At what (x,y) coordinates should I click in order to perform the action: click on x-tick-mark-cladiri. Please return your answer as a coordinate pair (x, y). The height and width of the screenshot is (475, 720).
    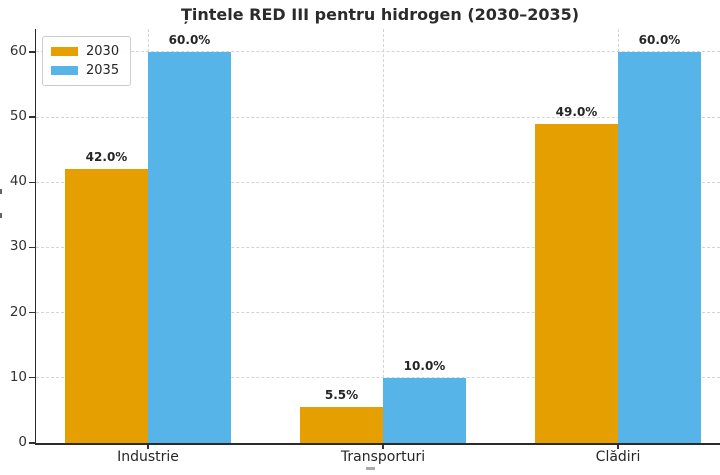
    Looking at the image, I should click on (618, 447).